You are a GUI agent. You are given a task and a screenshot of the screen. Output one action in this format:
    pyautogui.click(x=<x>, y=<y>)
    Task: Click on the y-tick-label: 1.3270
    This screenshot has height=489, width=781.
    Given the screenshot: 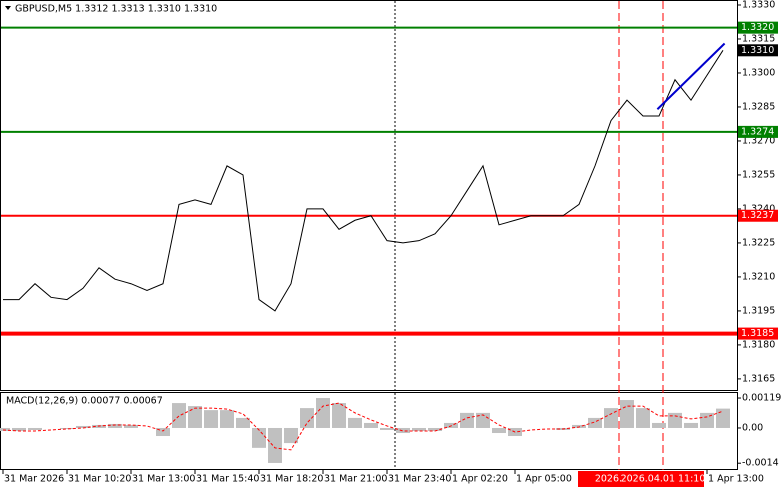 What is the action you would take?
    pyautogui.click(x=758, y=140)
    